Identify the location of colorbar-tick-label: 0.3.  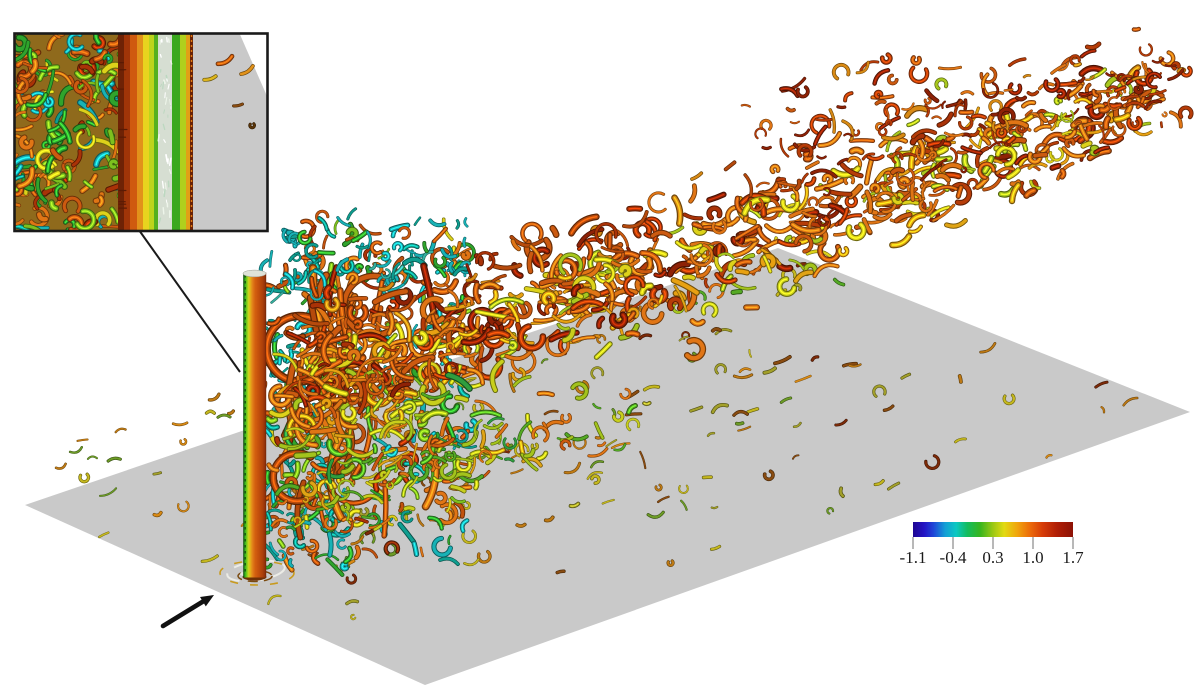
(992, 557).